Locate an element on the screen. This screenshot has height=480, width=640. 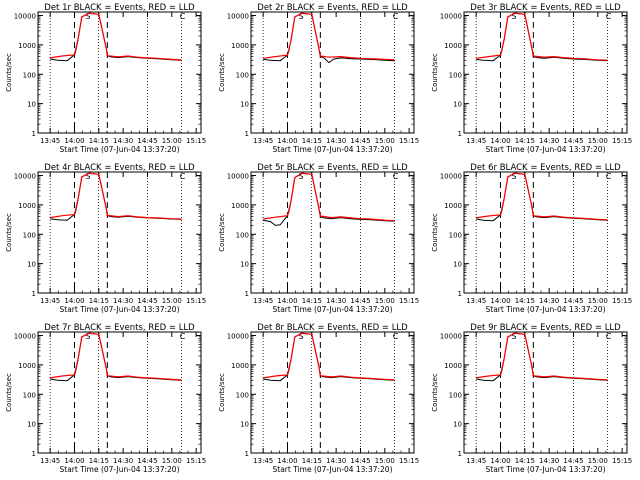
panel-title: Det 7r BLACK = Events, RED = LLD is located at coordinates (119, 328).